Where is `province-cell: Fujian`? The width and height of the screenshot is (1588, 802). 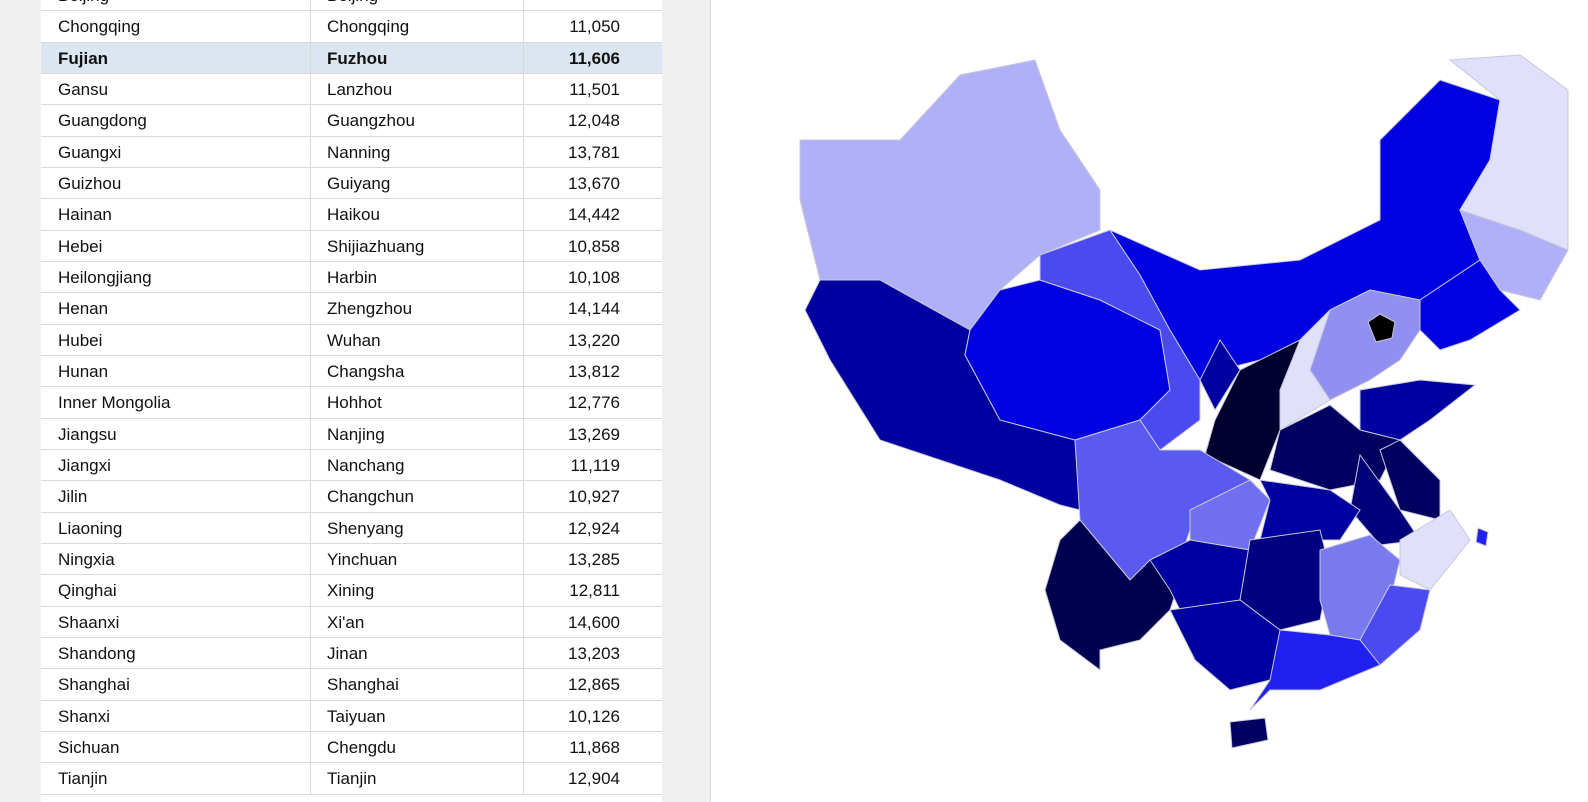
province-cell: Fujian is located at coordinates (176, 58).